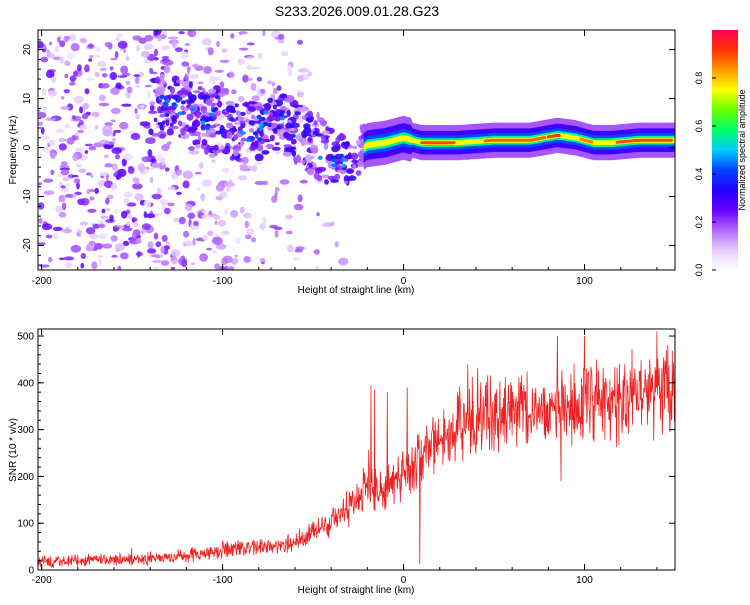  I want to click on y-tick-label: 0, so click(27, 147).